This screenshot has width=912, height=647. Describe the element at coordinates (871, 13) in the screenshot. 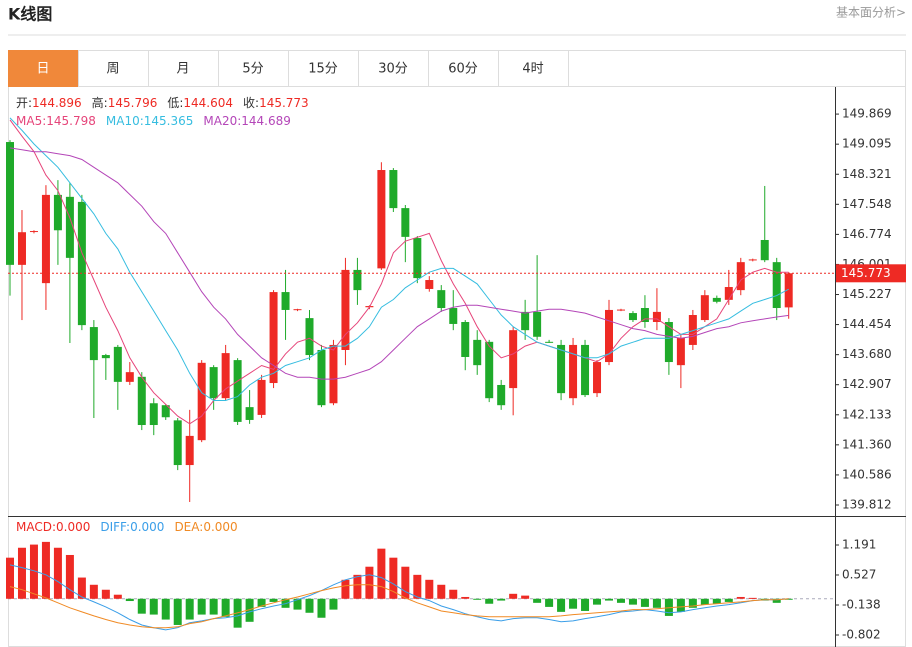

I see `analysis-link: 基本面分析>` at that location.